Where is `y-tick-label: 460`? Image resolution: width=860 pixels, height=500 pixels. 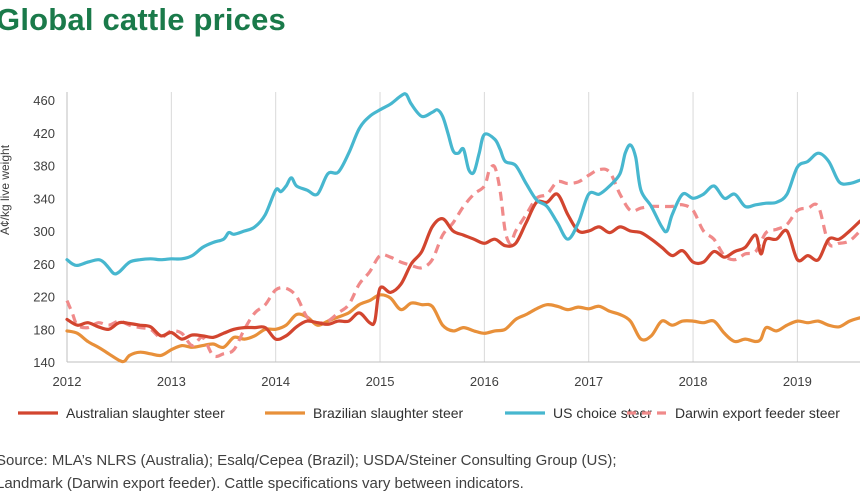
y-tick-label: 460 is located at coordinates (44, 100).